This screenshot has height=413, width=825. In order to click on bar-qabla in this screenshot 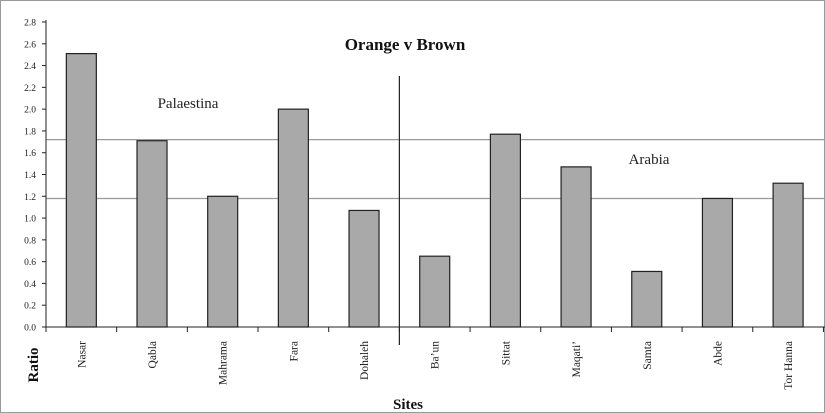, I will do `click(152, 234)`.